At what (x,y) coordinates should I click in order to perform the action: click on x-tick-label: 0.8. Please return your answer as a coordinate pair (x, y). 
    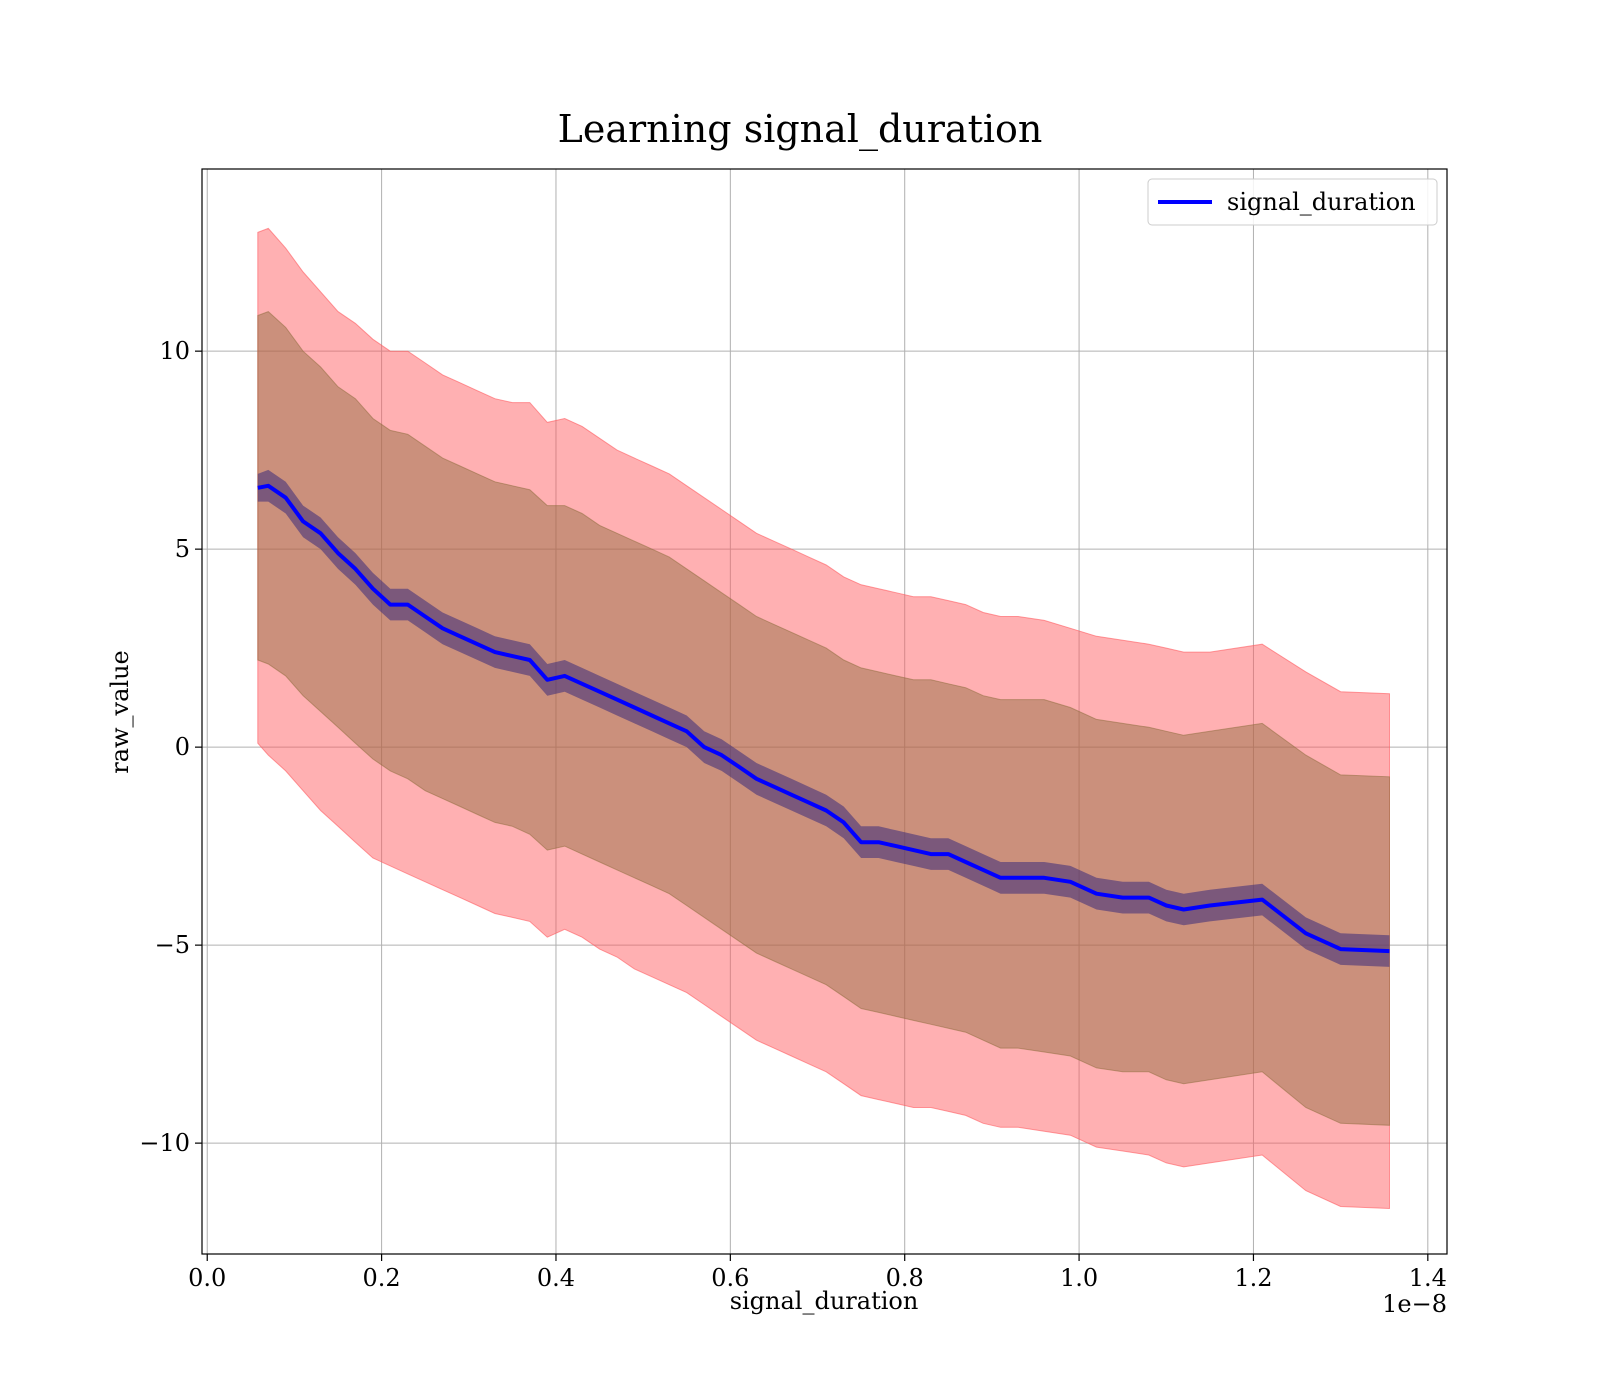
    Looking at the image, I should click on (905, 1278).